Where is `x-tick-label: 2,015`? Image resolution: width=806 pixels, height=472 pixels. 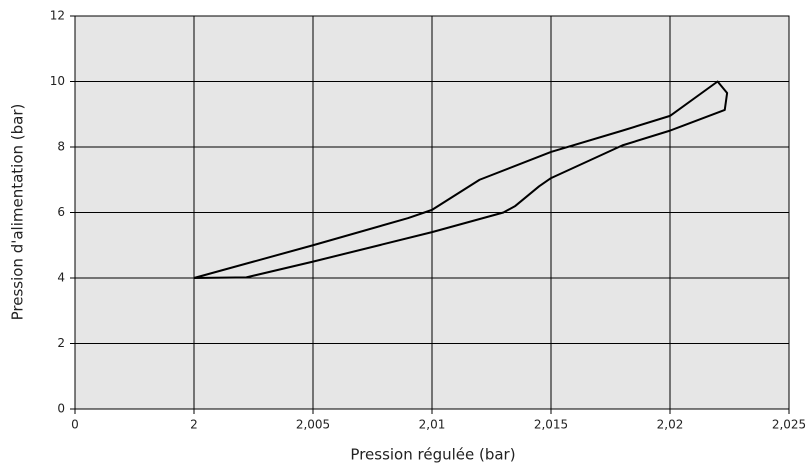 x-tick-label: 2,015 is located at coordinates (551, 425).